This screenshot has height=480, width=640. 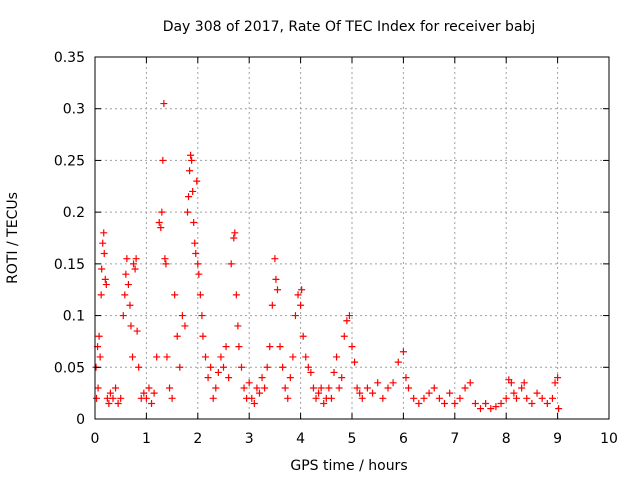 What do you see at coordinates (74, 213) in the screenshot?
I see `y-tick-label: 0.2` at bounding box center [74, 213].